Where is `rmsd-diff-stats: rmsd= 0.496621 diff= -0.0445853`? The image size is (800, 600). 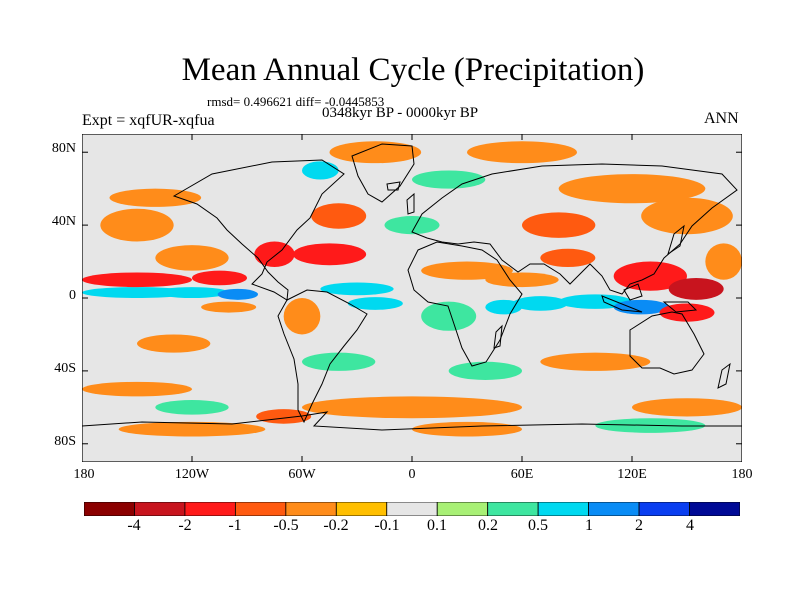
rmsd-diff-stats: rmsd= 0.496621 diff= -0.0445853 is located at coordinates (296, 101).